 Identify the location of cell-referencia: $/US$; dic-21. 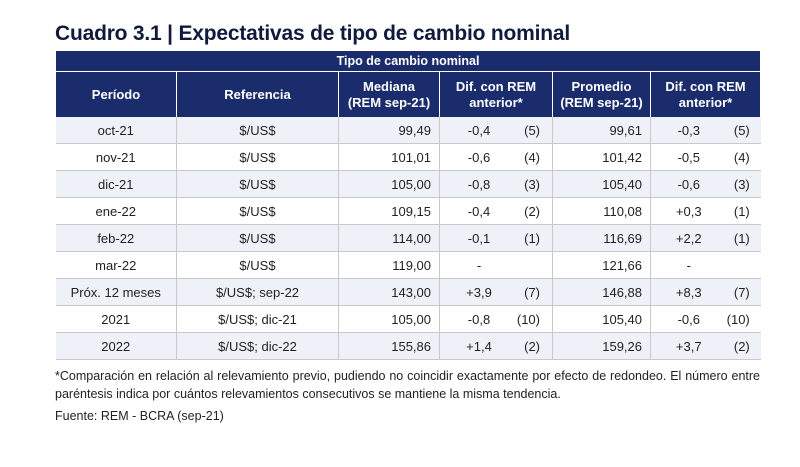
(257, 319).